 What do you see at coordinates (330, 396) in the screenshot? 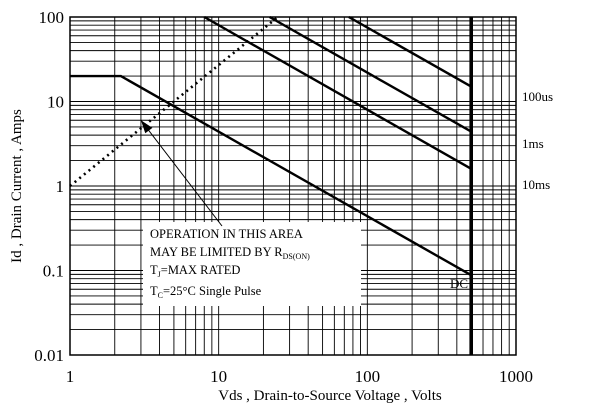
I see `x-axis-title: Vds , Drain-to-Source Voltage , Volts` at bounding box center [330, 396].